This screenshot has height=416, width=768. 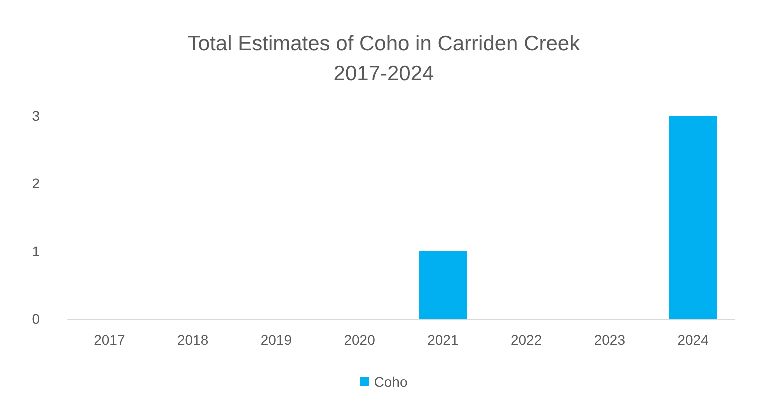 What do you see at coordinates (391, 382) in the screenshot?
I see `legend-label: Coho` at bounding box center [391, 382].